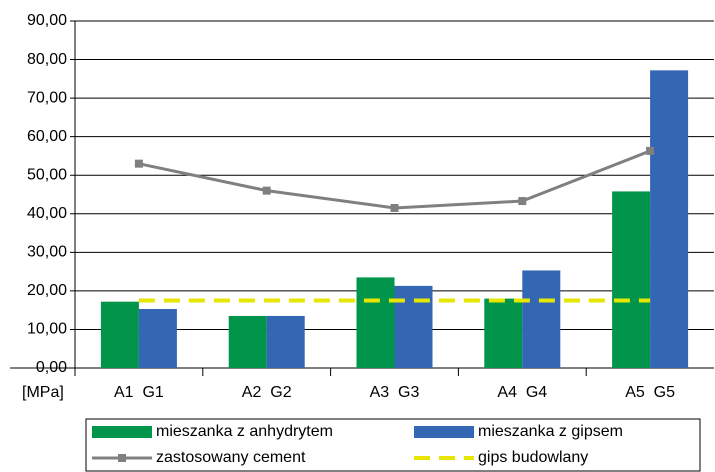  What do you see at coordinates (47, 136) in the screenshot?
I see `y-tick-label: 60,00` at bounding box center [47, 136].